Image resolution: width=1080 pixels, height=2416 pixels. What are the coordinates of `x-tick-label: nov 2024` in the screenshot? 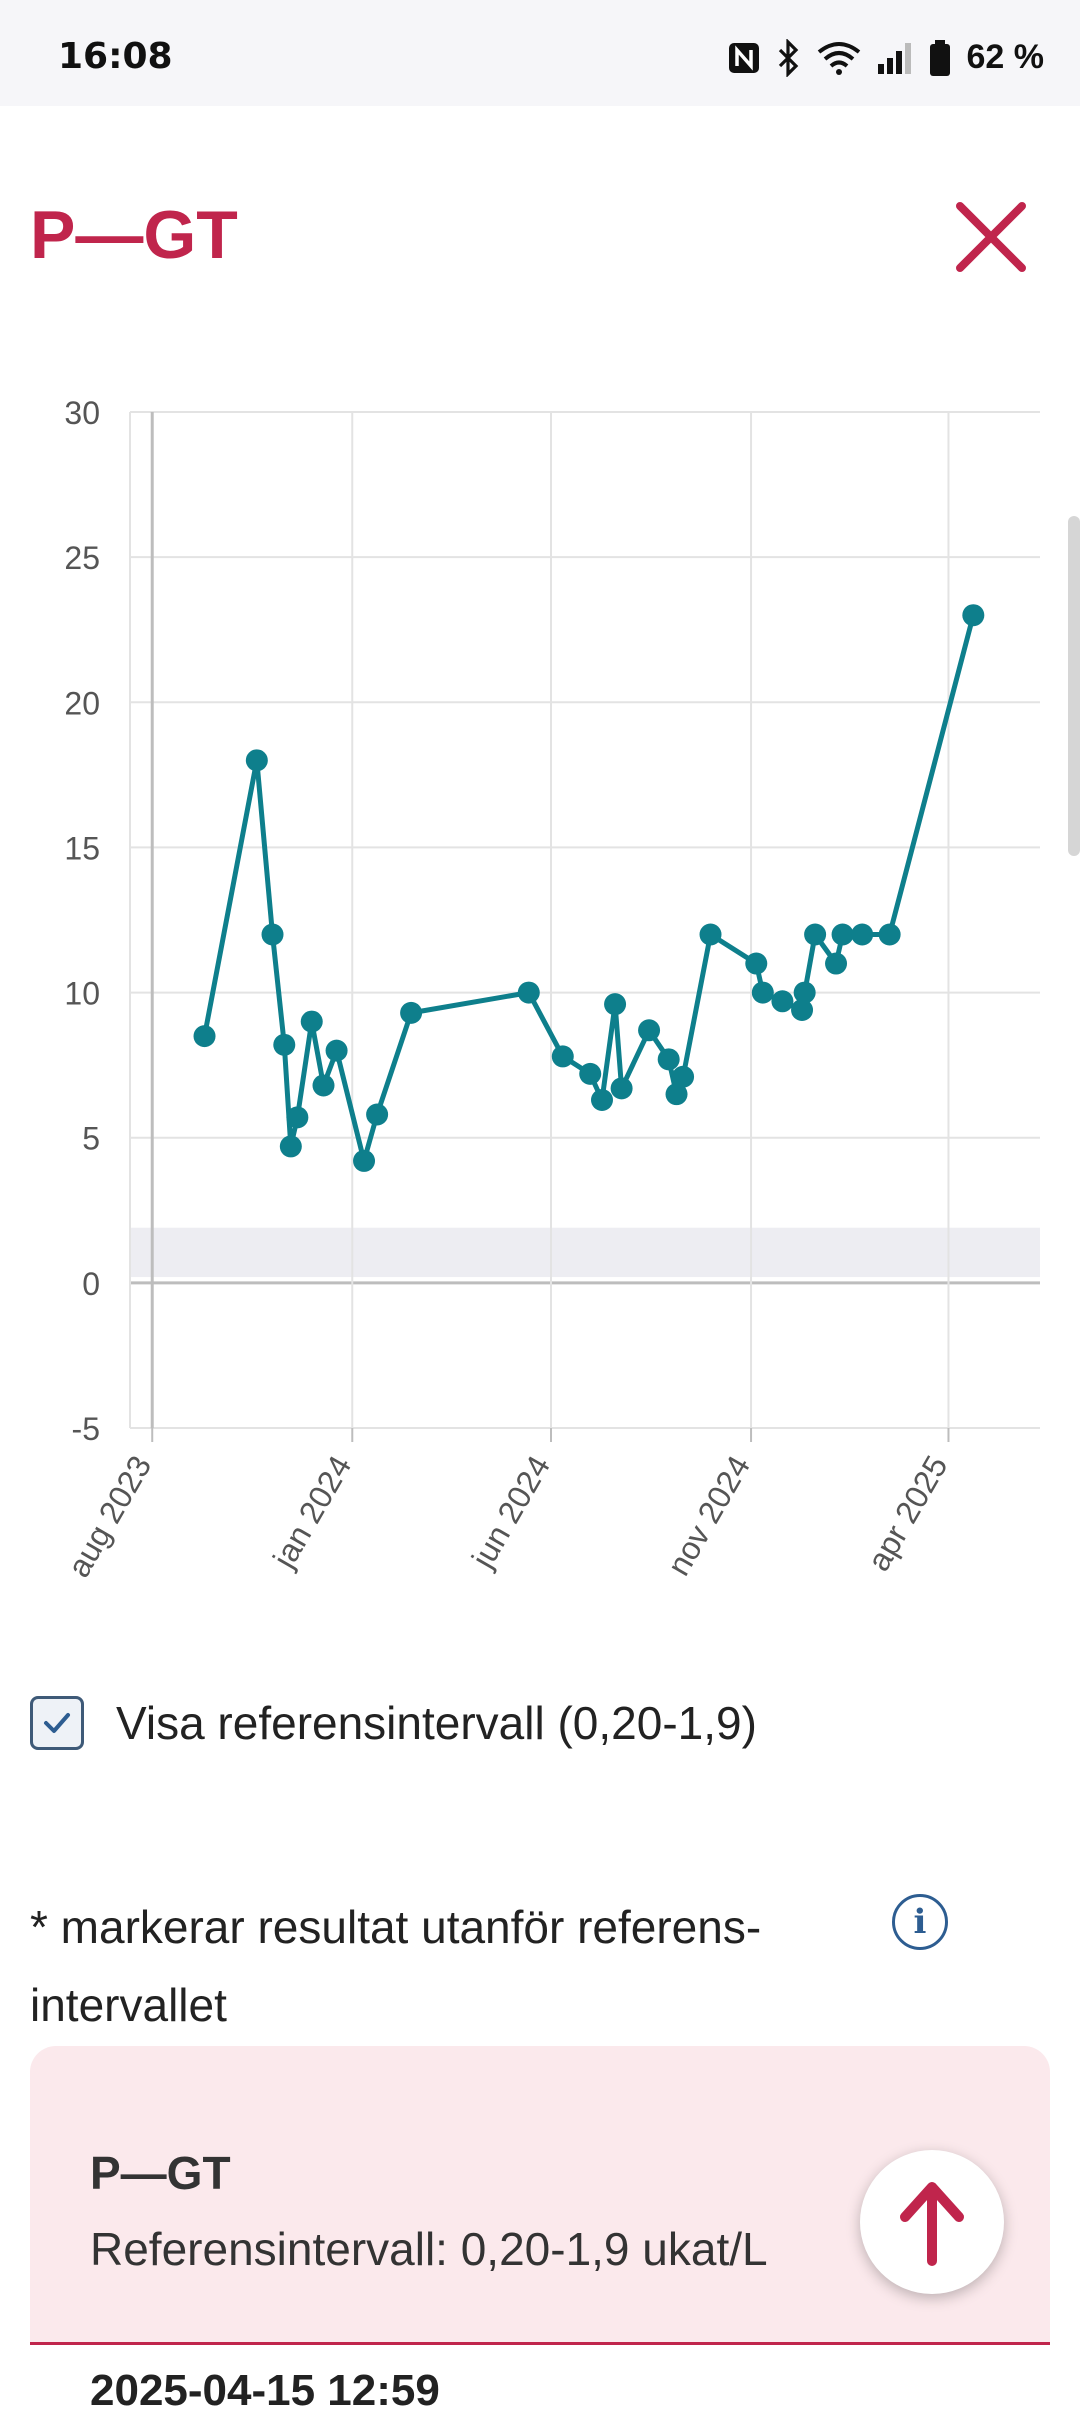 It's located at (708, 1516).